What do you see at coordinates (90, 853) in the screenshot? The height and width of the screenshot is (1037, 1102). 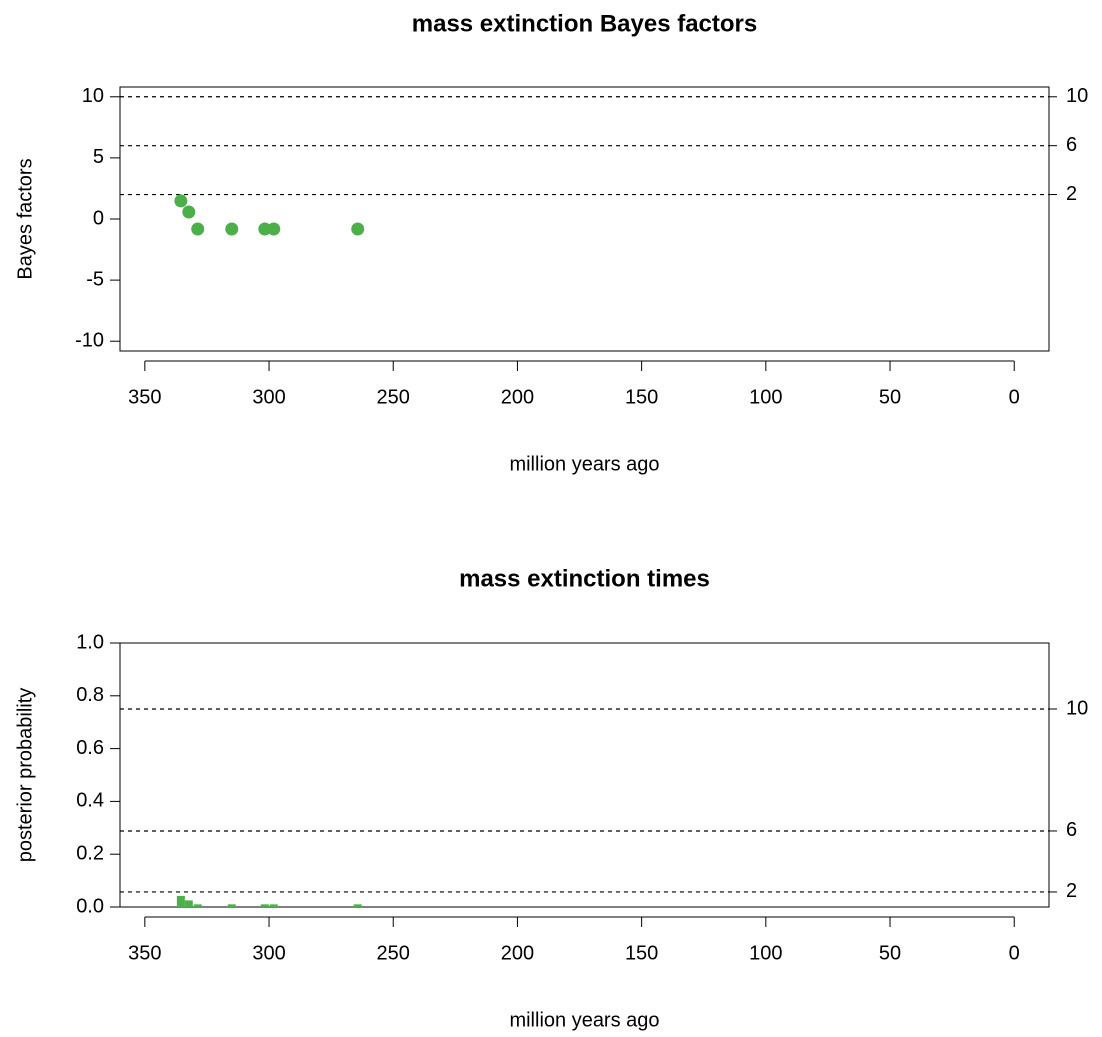 I see `y-tick-label: 0.2` at bounding box center [90, 853].